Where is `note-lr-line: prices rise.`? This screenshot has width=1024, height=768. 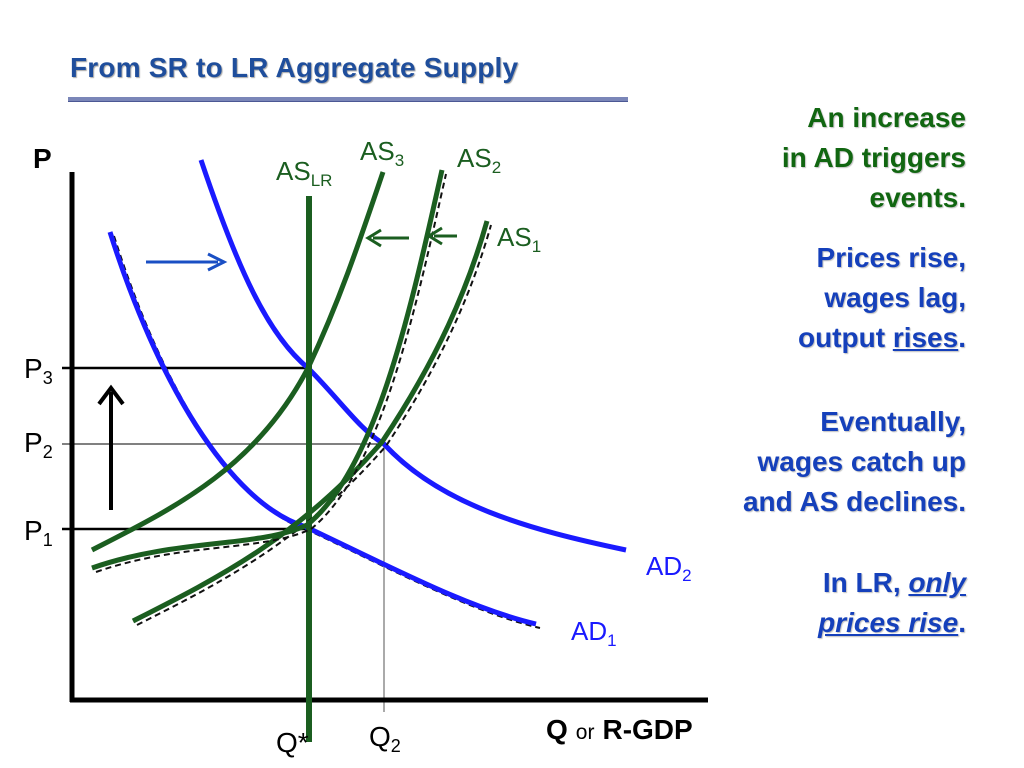
note-lr-line: prices rise. is located at coordinates (892, 622).